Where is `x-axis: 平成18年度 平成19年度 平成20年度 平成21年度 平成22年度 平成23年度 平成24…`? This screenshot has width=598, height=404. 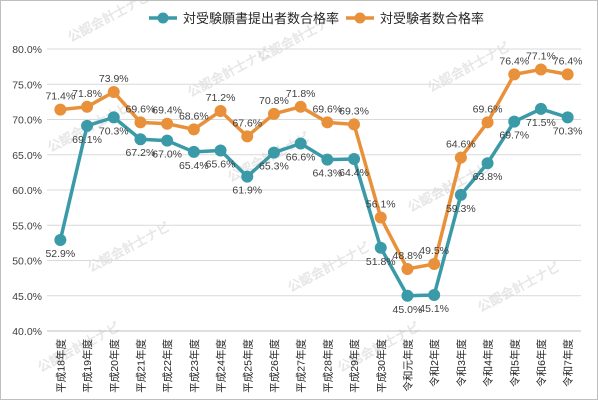 x-axis: 平成18年度 平成19年度 平成20年度 平成21年度 平成22年度 平成23年度 平成24… is located at coordinates (314, 361).